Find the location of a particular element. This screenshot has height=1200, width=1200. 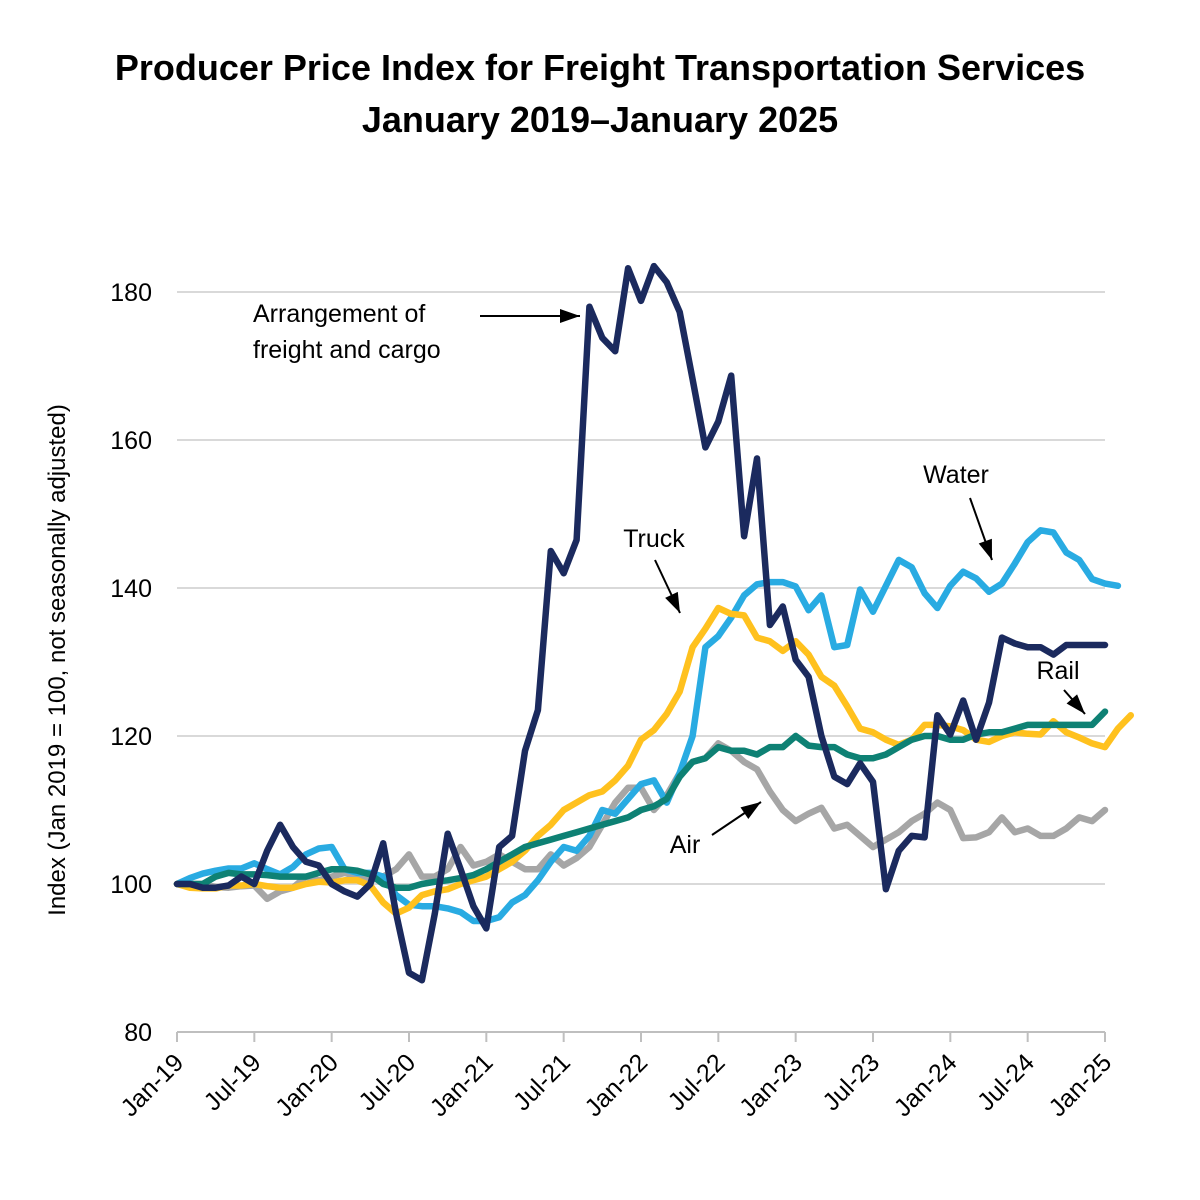

annotation-truck: Truck is located at coordinates (654, 539).